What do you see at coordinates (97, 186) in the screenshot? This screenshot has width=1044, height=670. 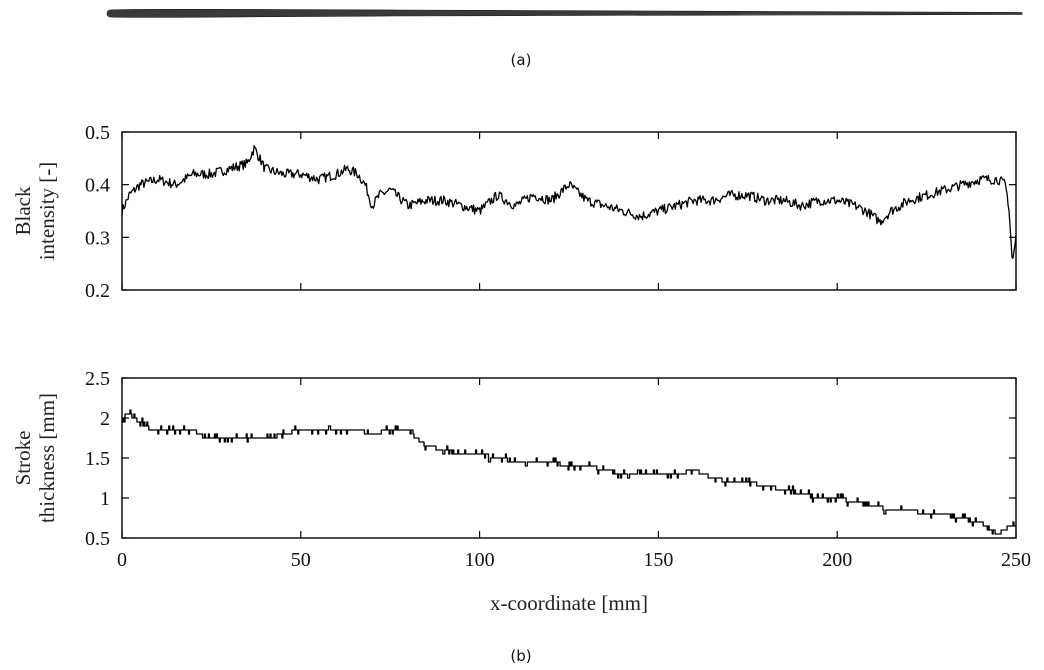 I see `y-tick-label: 0.4` at bounding box center [97, 186].